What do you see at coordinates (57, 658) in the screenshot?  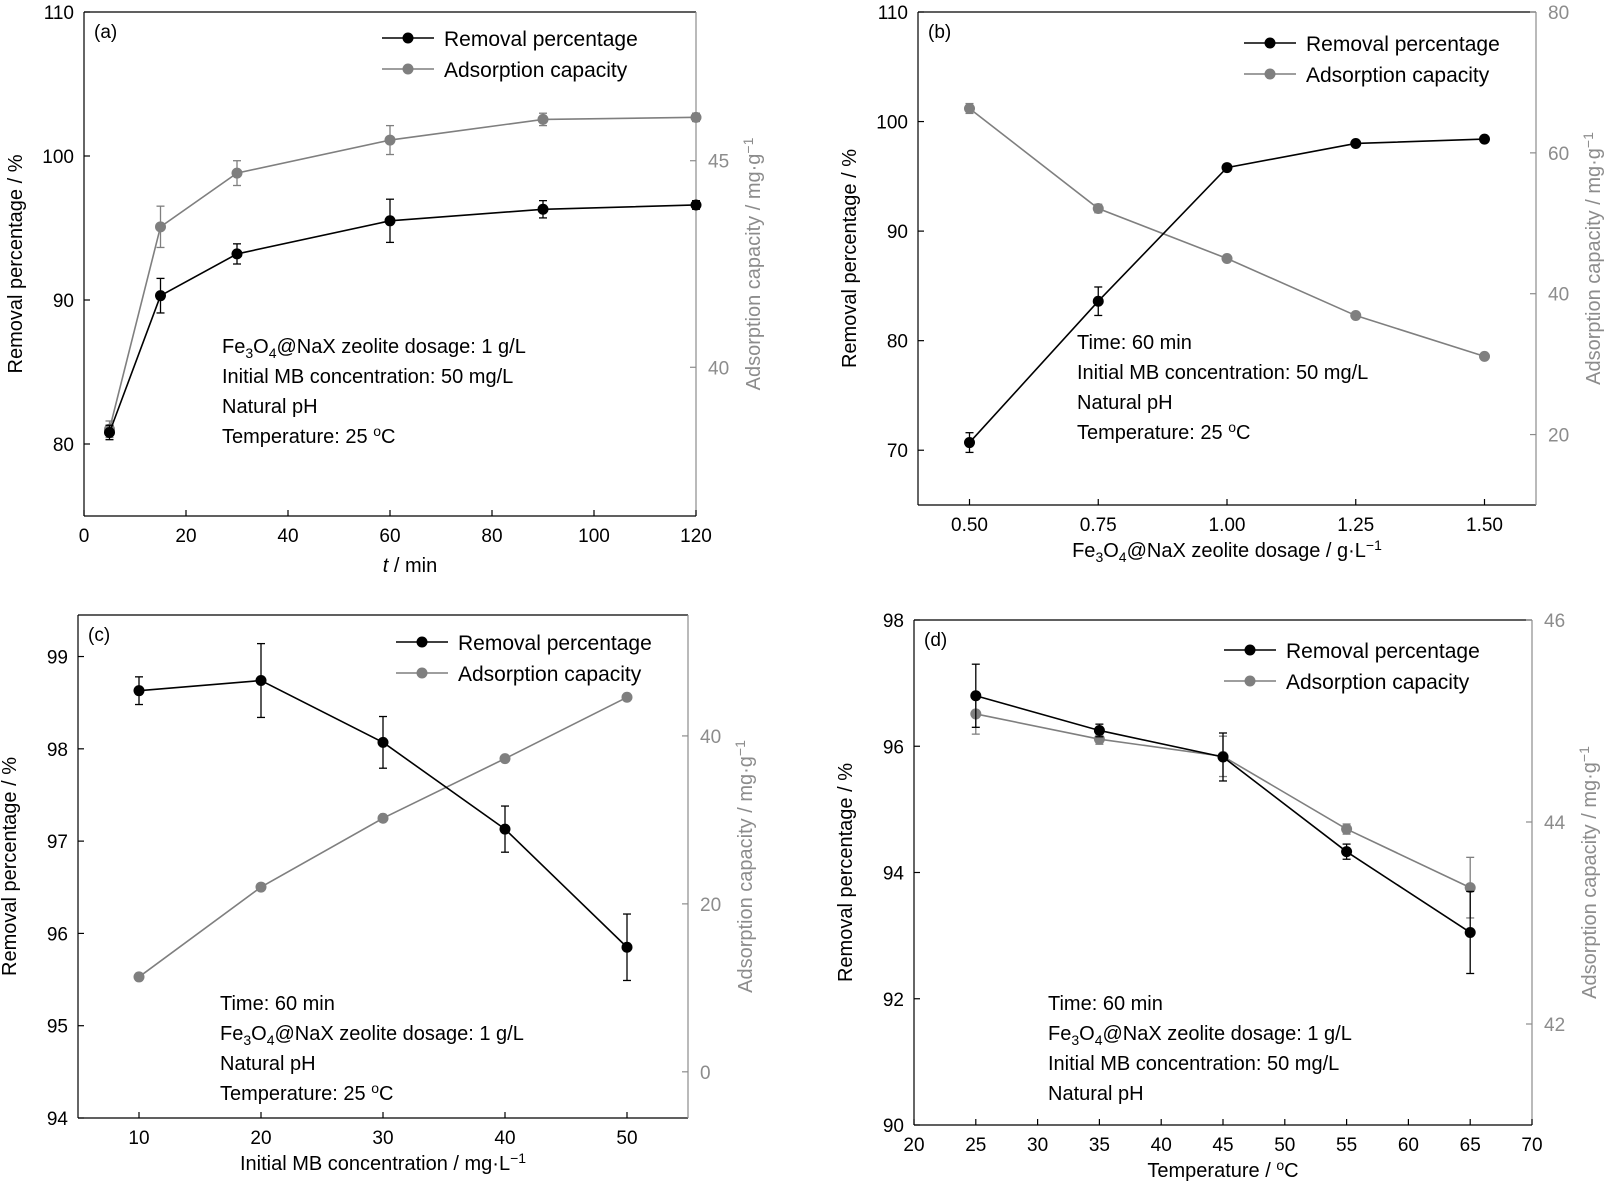 I see `y-tick-label: 99` at bounding box center [57, 658].